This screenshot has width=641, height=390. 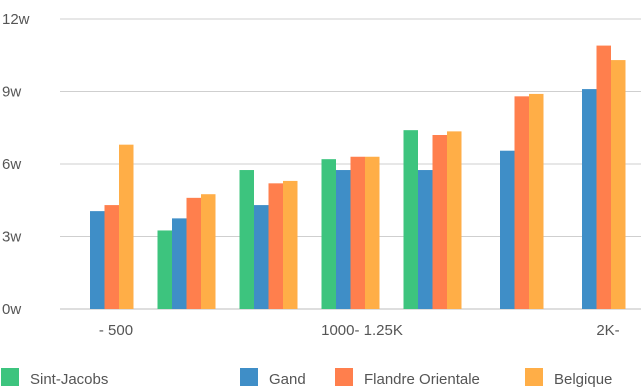 I want to click on y-tick-label: 6w, so click(x=11, y=164).